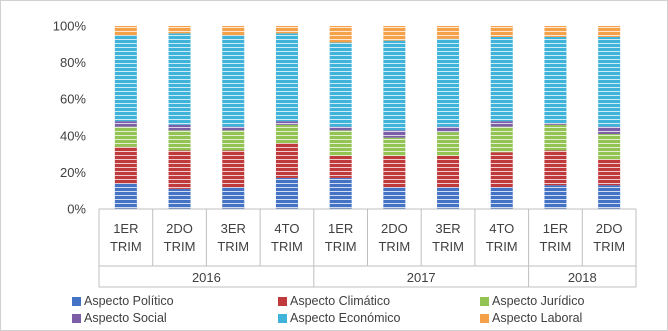  What do you see at coordinates (537, 318) in the screenshot?
I see `legend-label: Aspecto Laboral` at bounding box center [537, 318].